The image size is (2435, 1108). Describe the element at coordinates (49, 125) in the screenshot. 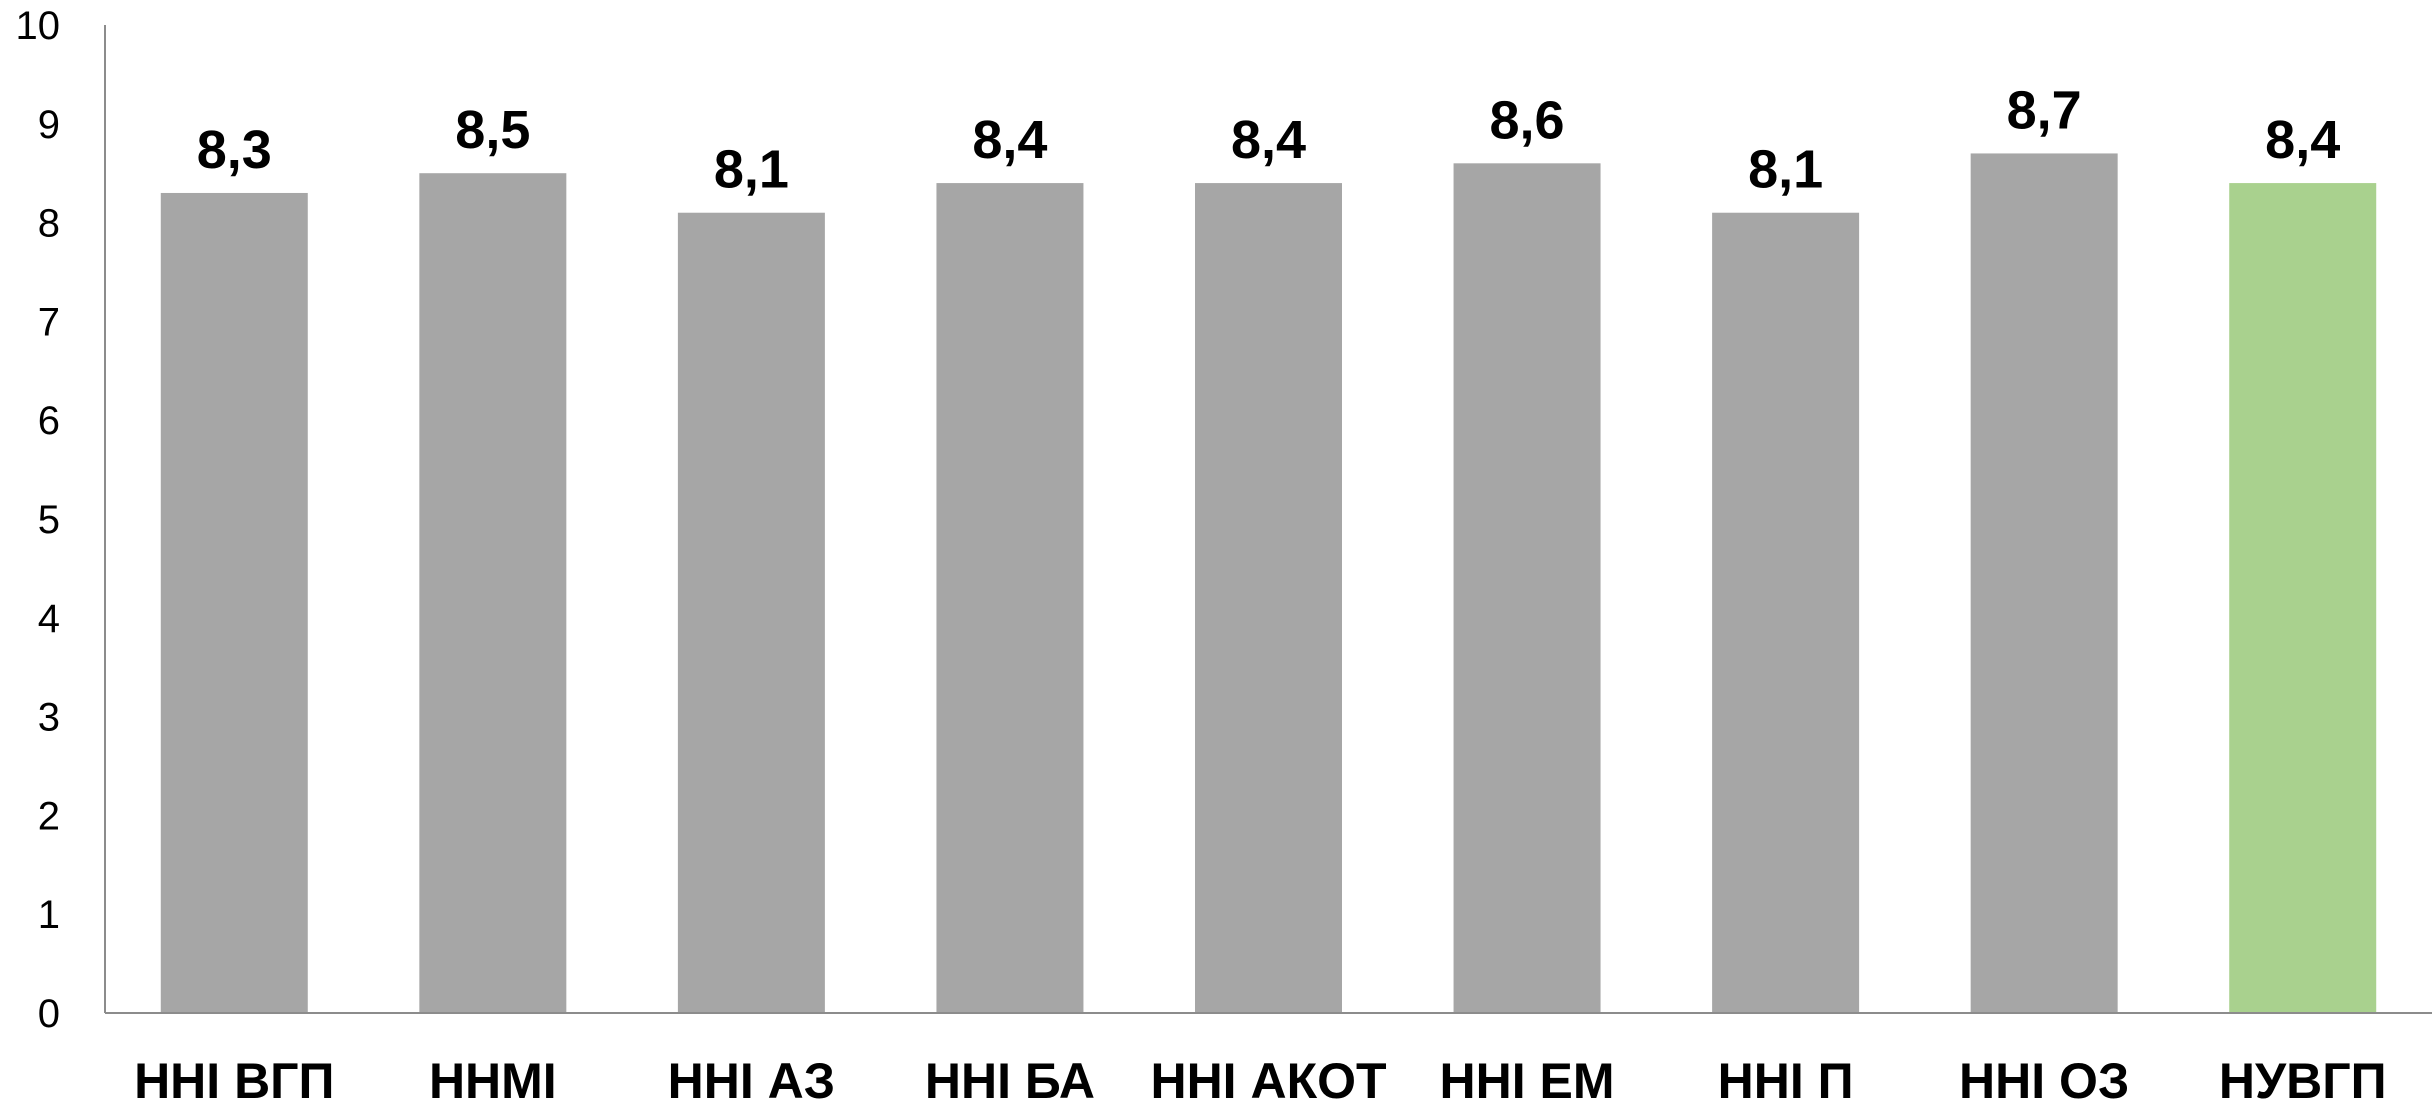

I see `y-tick-label: 9` at that location.